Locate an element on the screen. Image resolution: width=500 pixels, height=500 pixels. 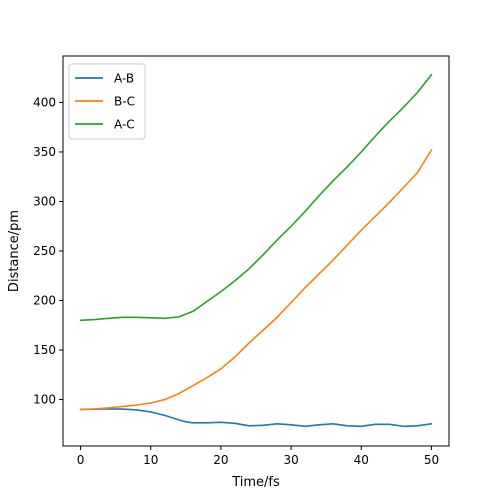
y-tick-label: 100 is located at coordinates (44, 400).